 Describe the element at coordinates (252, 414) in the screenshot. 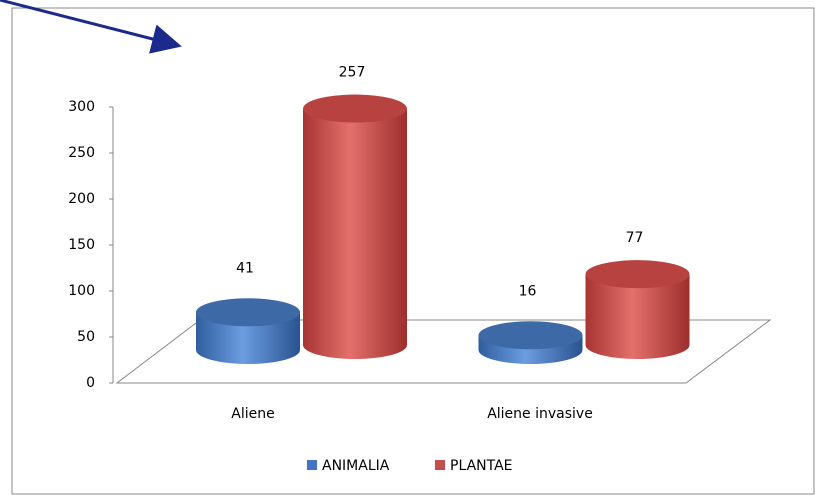

I see `x-tick-label: Aliene` at that location.